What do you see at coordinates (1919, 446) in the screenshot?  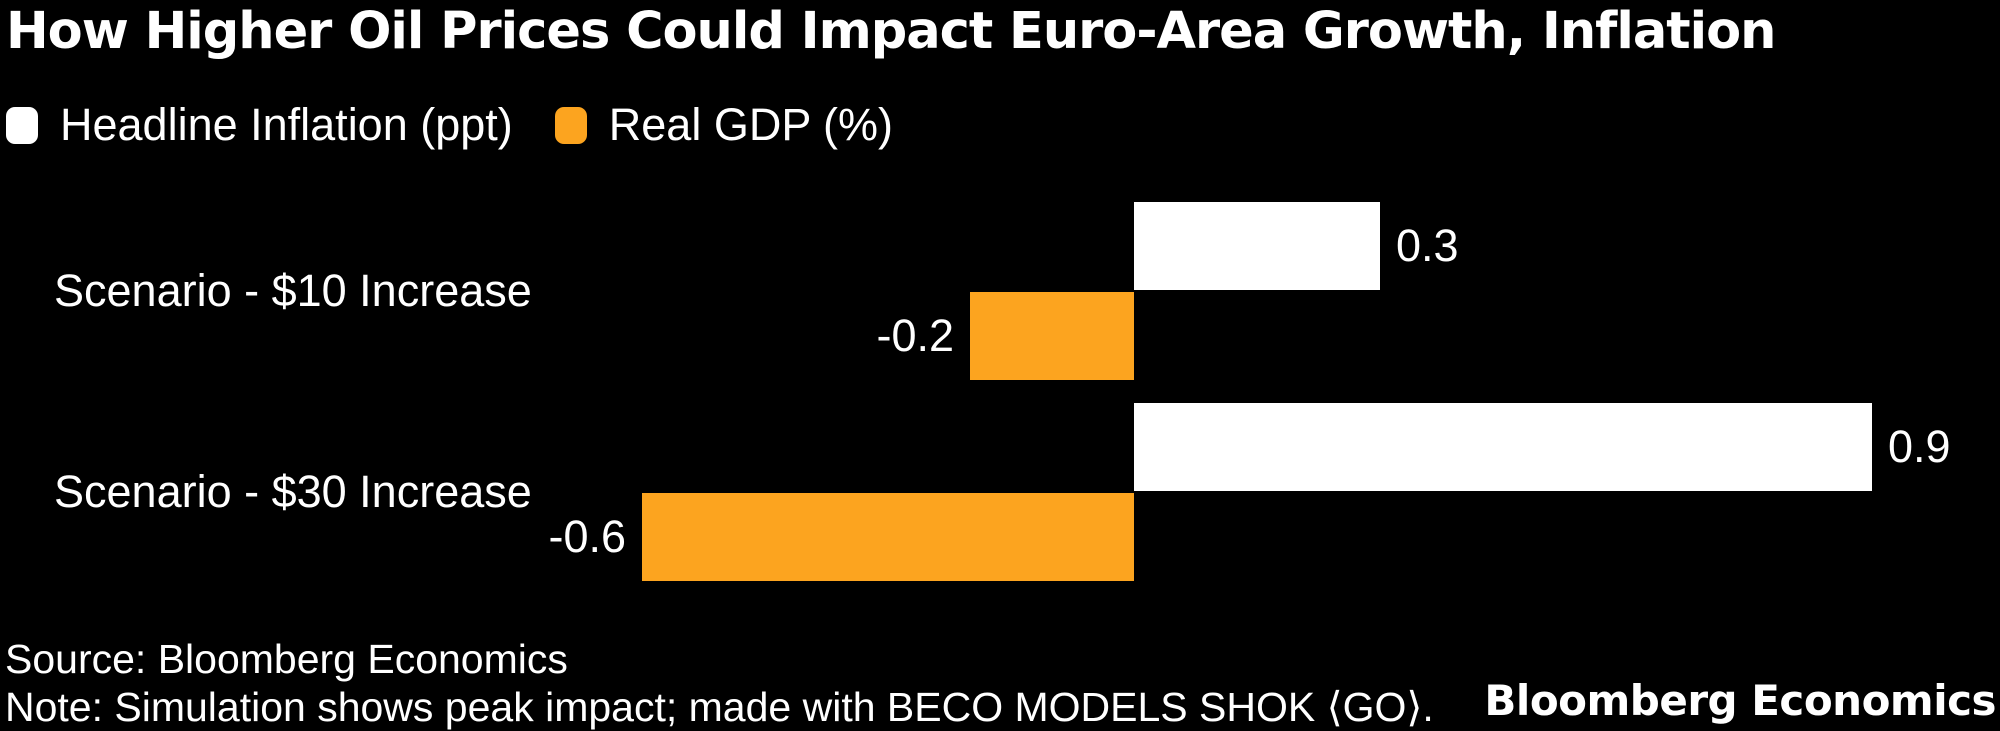 I see `value-label: 0.9` at bounding box center [1919, 446].